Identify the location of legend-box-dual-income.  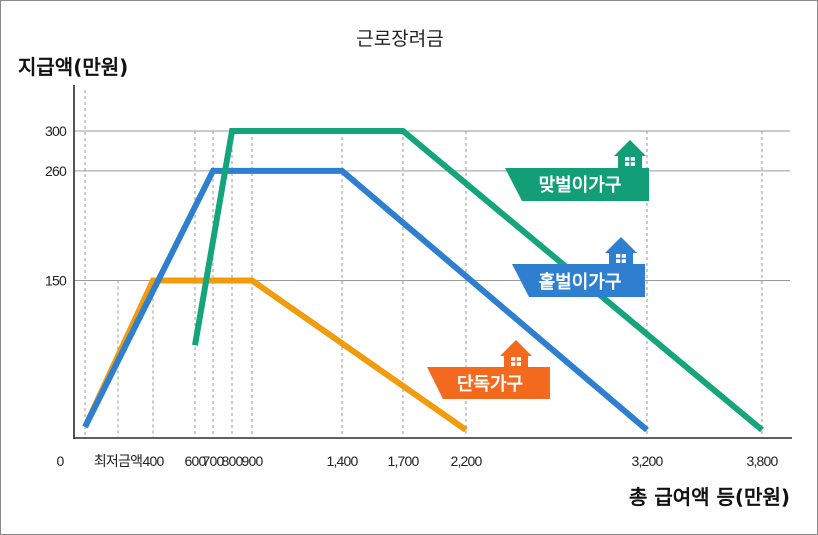
(577, 184).